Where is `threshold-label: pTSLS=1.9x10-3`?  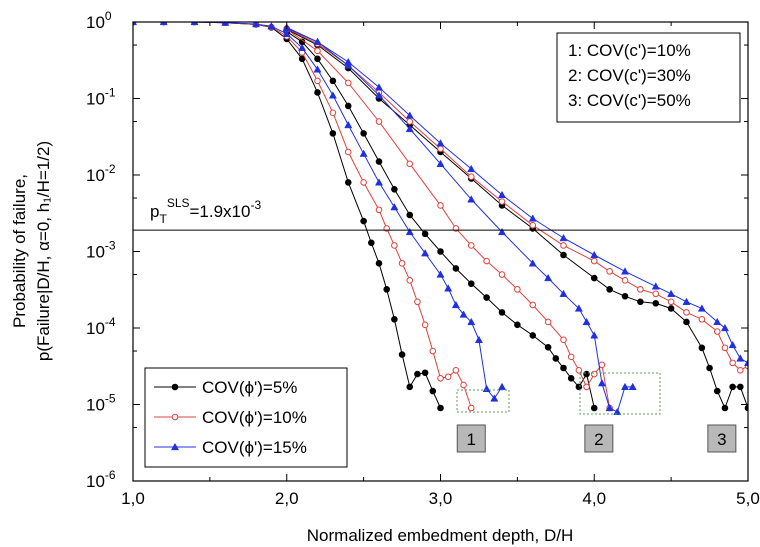
threshold-label: pTSLS=1.9x10-3 is located at coordinates (205, 211).